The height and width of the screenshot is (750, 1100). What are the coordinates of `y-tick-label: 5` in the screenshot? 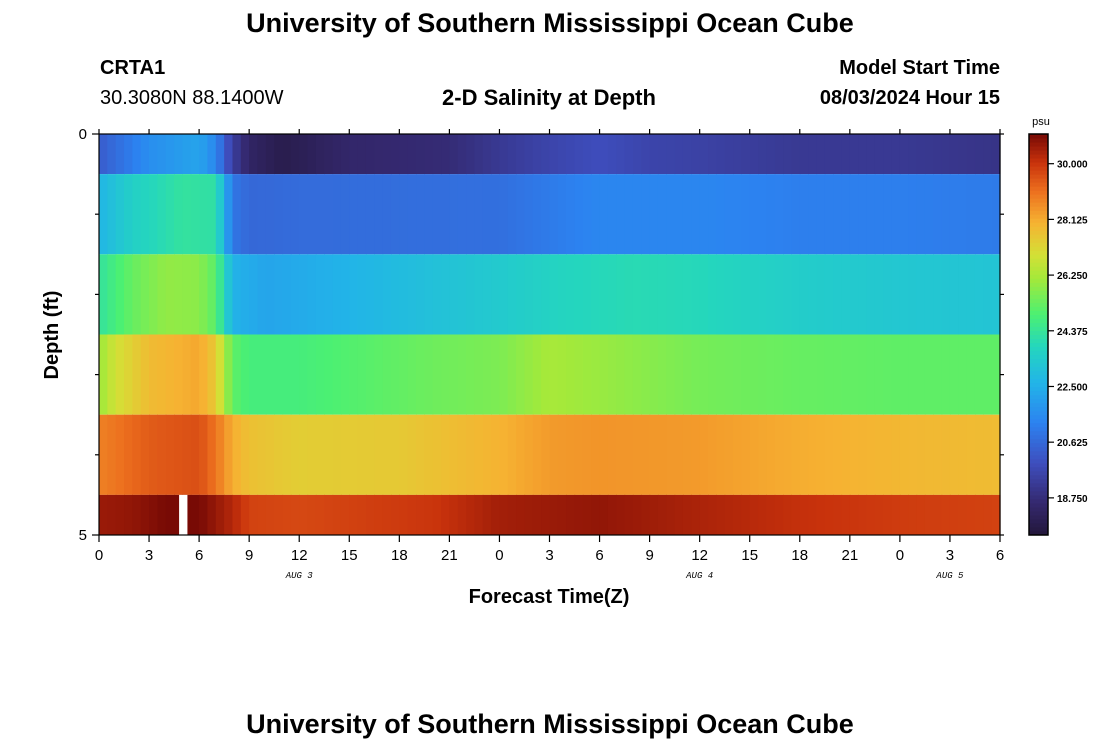 It's located at (83, 535).